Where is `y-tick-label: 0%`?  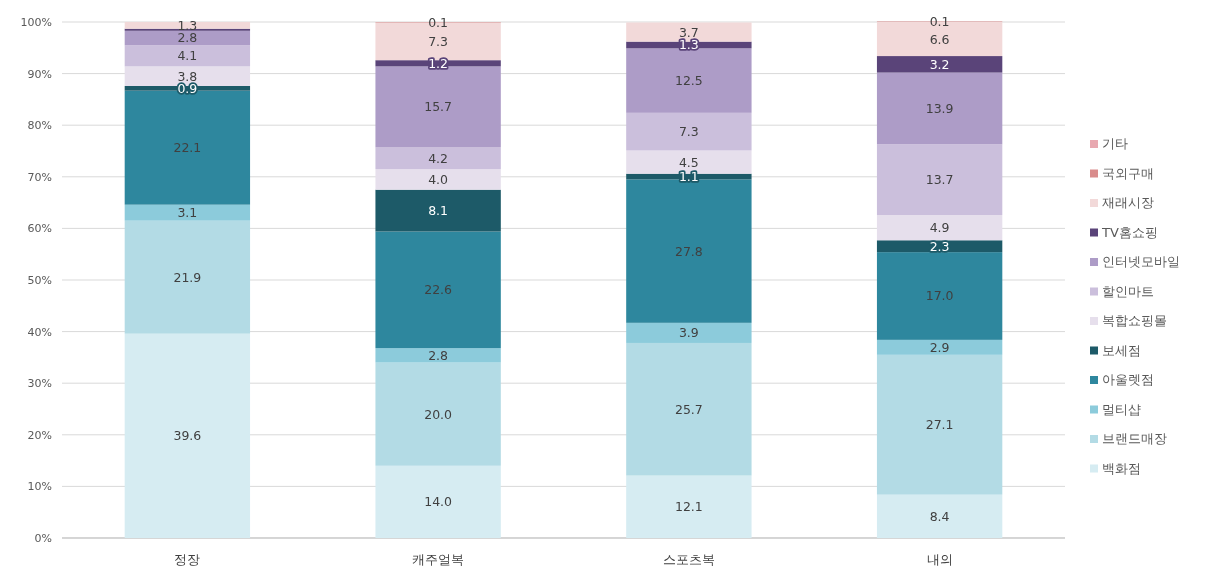 y-tick-label: 0% is located at coordinates (43, 538).